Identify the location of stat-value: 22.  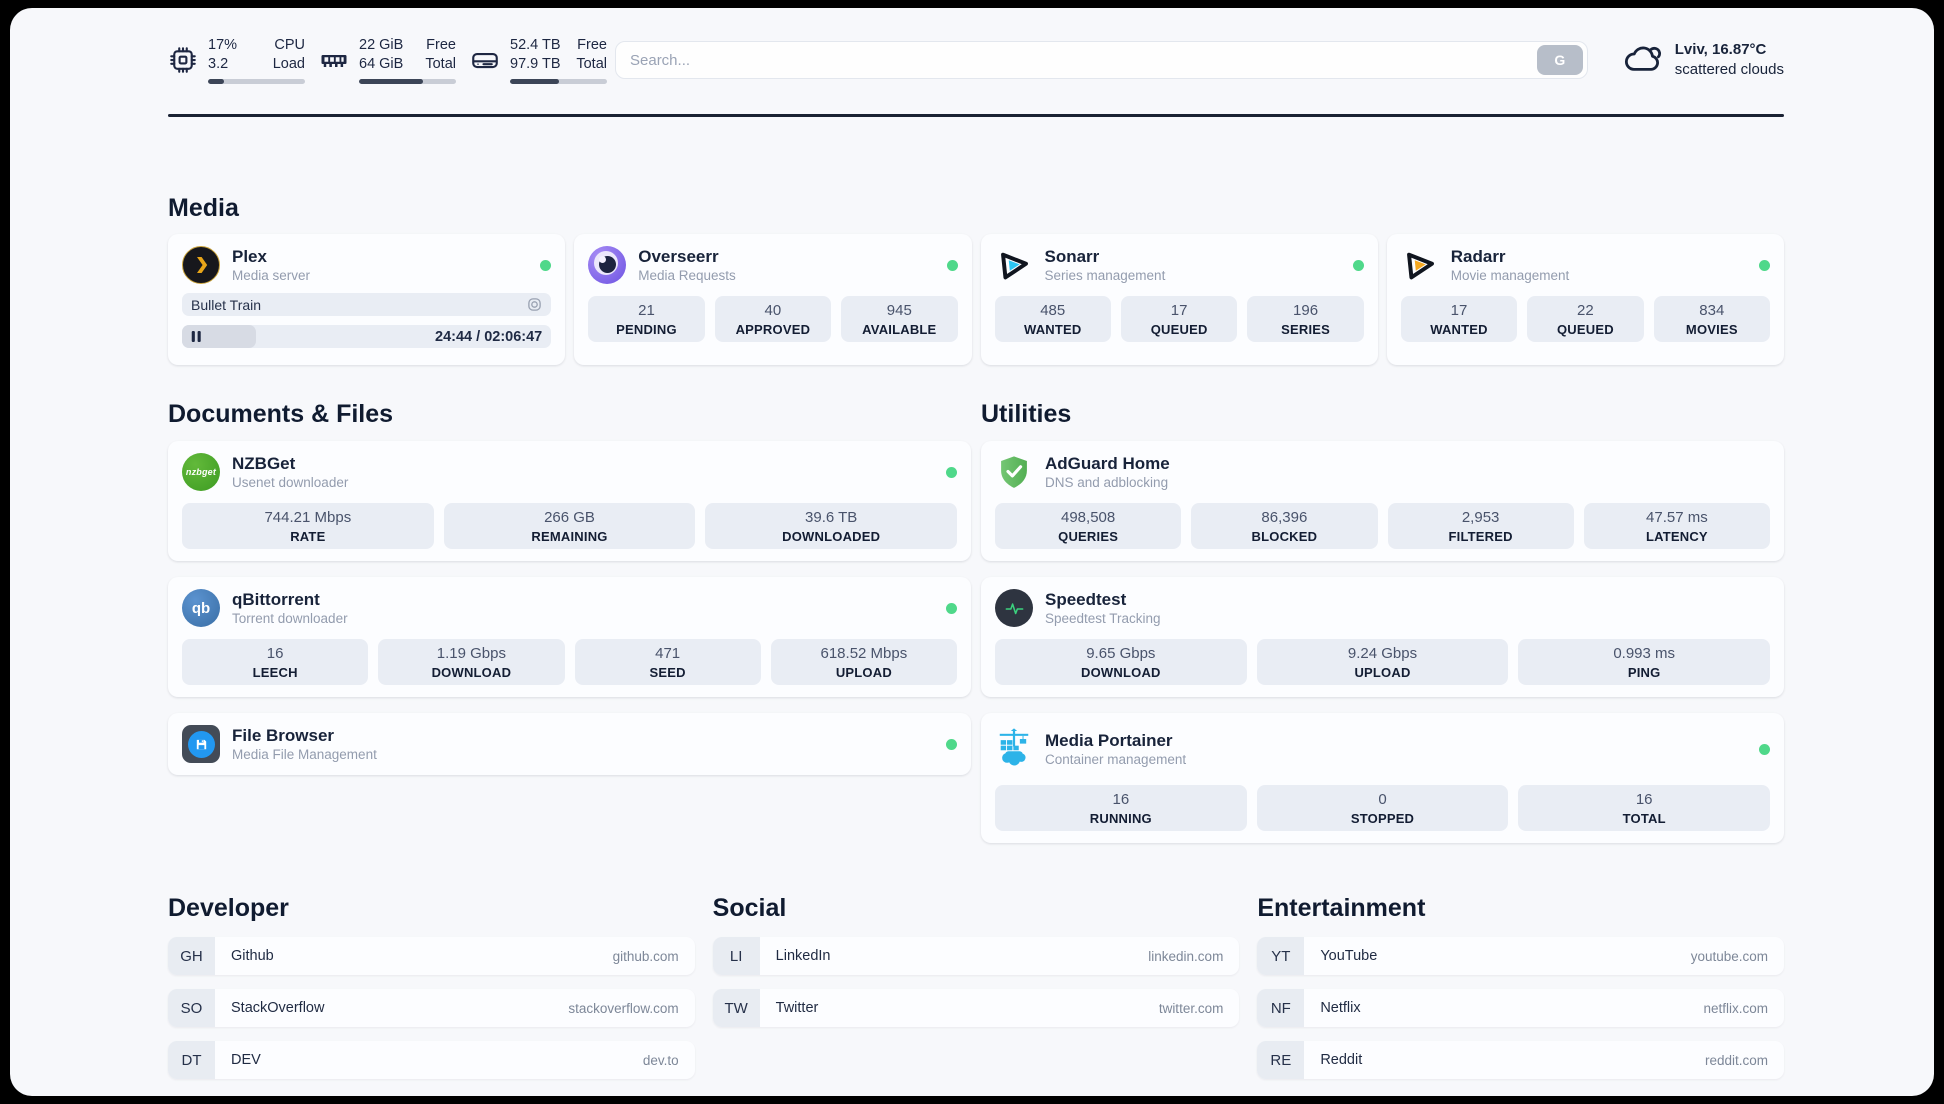
(1585, 310).